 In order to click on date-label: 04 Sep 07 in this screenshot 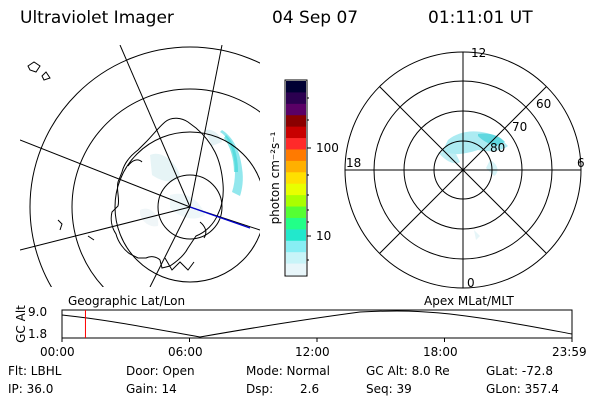, I will do `click(315, 18)`.